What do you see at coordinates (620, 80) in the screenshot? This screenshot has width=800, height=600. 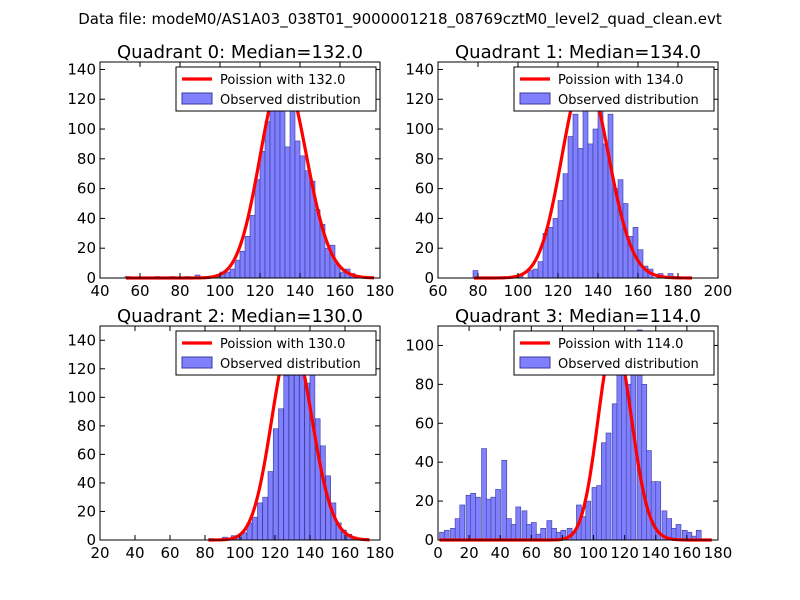 I see `legend-label-poisson: Poission with 134.0` at bounding box center [620, 80].